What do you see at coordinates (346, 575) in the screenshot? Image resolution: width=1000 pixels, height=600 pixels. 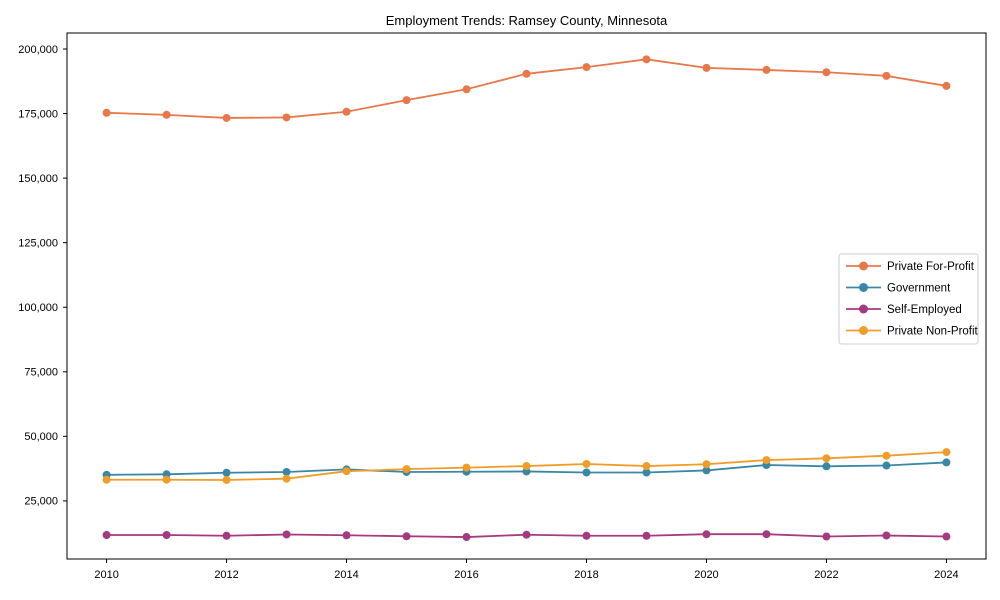 I see `x-axis-tick-label: 2014` at bounding box center [346, 575].